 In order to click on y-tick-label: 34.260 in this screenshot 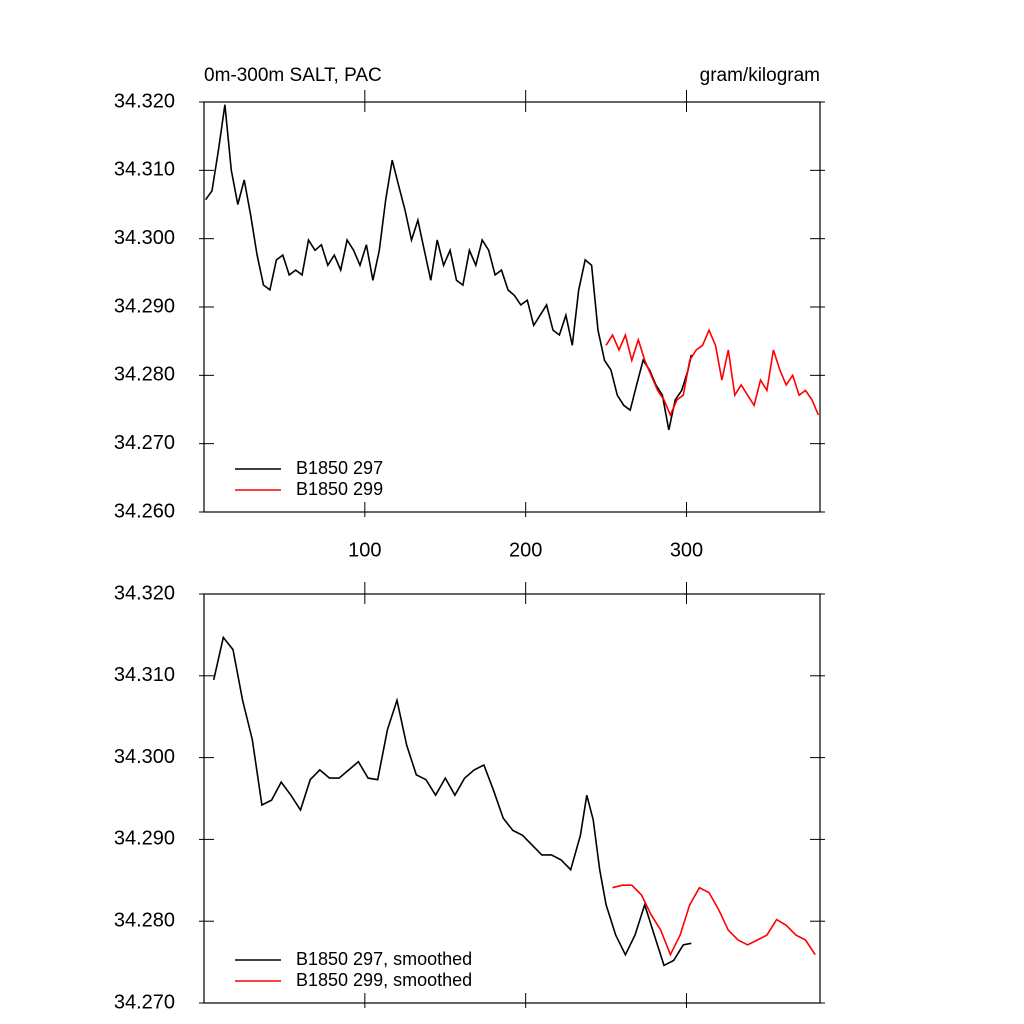, I will do `click(144, 511)`.